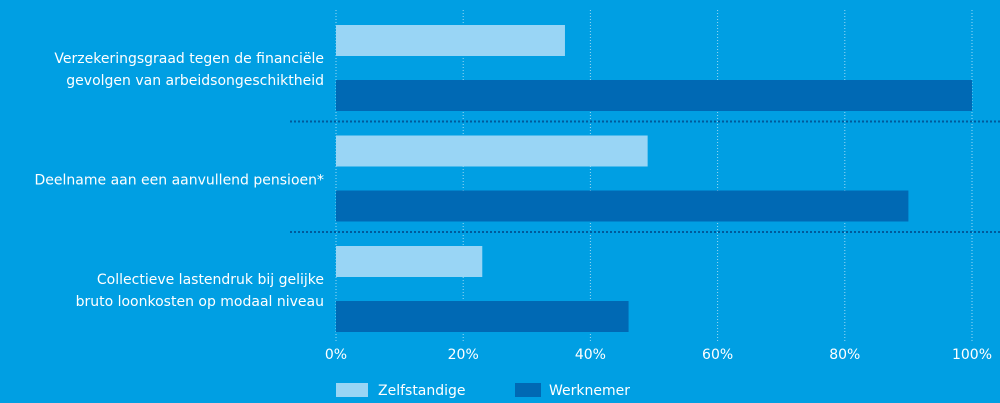  Describe the element at coordinates (590, 355) in the screenshot. I see `x-tick-label: 40%` at that location.